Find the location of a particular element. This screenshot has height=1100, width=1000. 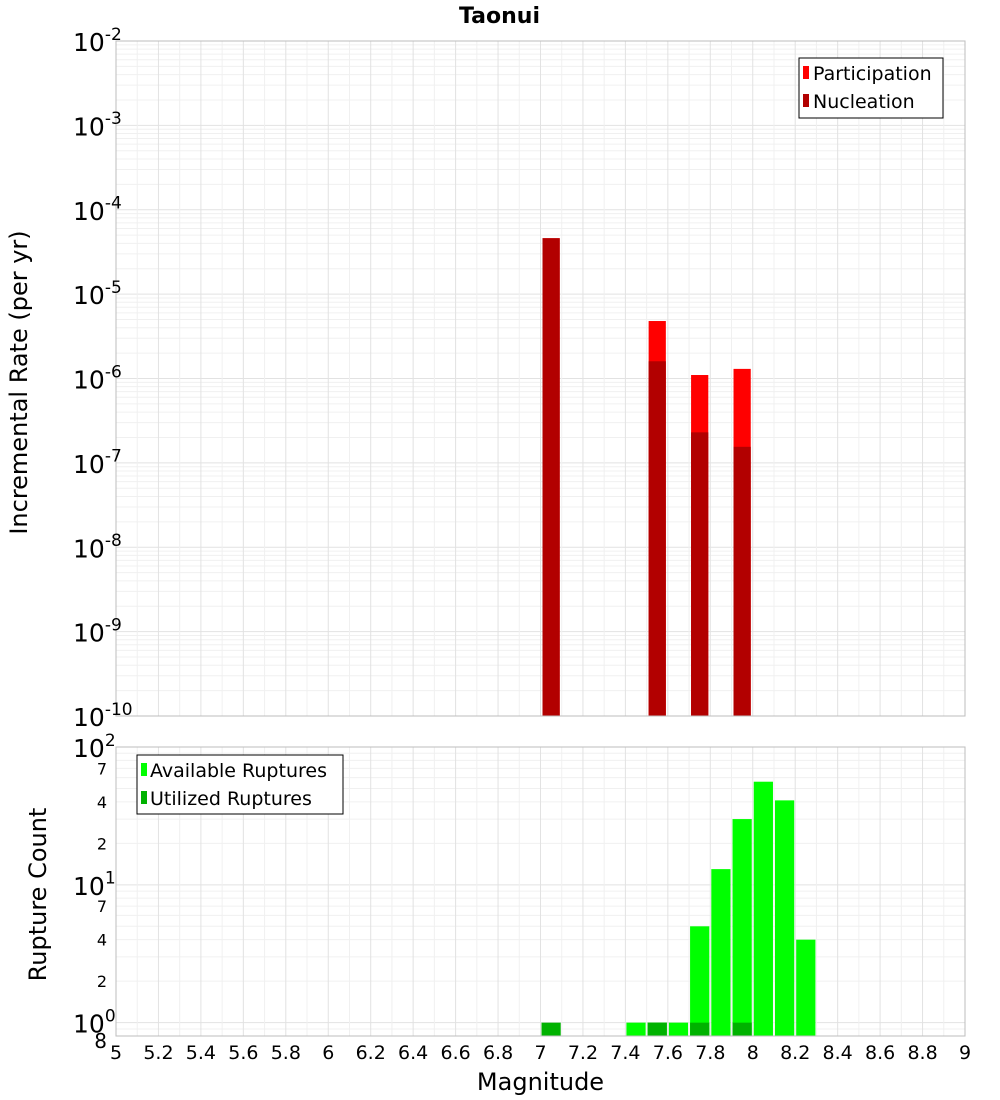

bottom-legend-box is located at coordinates (240, 784).